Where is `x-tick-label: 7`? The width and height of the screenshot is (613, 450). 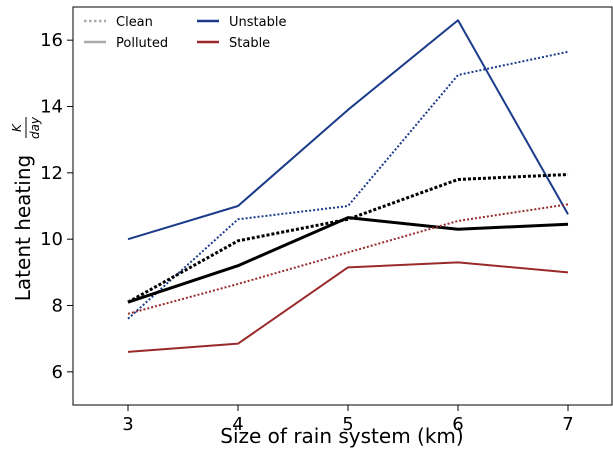 x-tick-label: 7 is located at coordinates (567, 424).